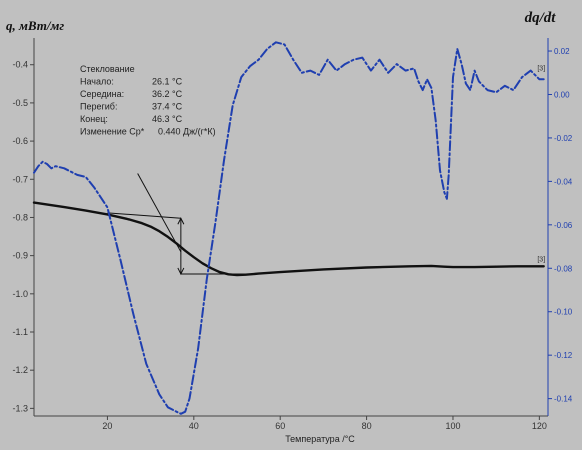 Image resolution: width=582 pixels, height=450 pixels. Describe the element at coordinates (280, 426) in the screenshot. I see `x-tick-label: 60` at that location.